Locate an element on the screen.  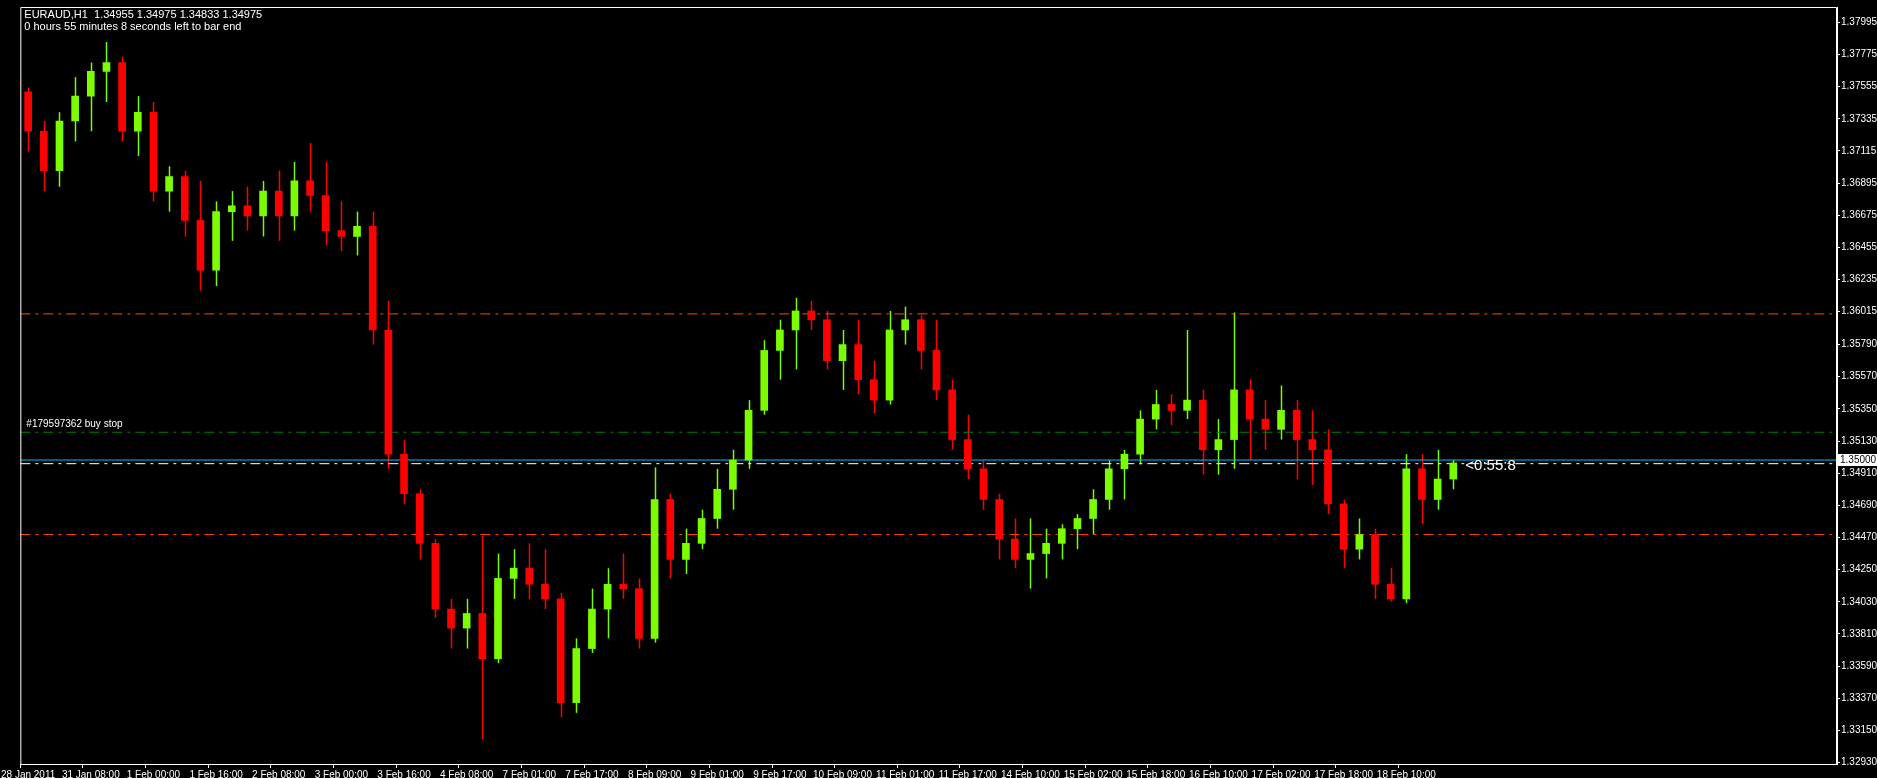
text: 0 hours 55 minutes 8 seconds left to bar end is located at coordinates (133, 25).